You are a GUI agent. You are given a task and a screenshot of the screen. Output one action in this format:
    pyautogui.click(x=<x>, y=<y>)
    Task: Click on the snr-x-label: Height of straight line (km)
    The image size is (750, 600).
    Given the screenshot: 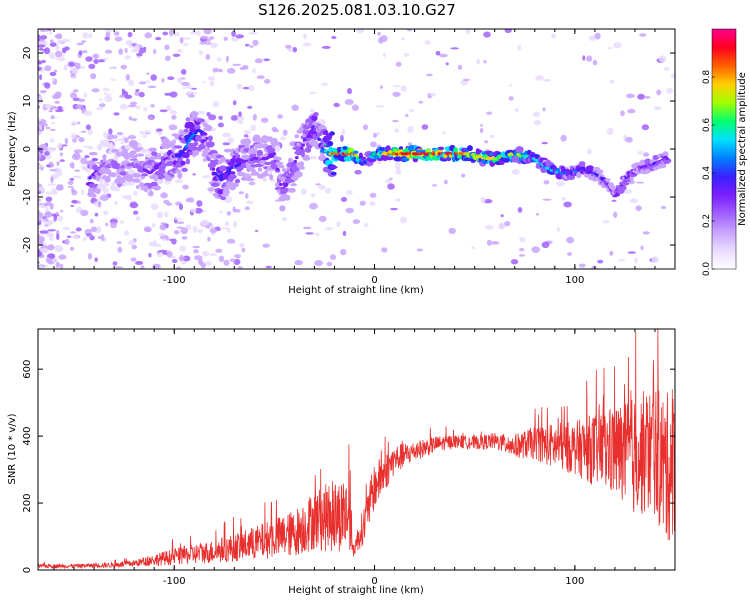 What is the action you would take?
    pyautogui.click(x=356, y=590)
    